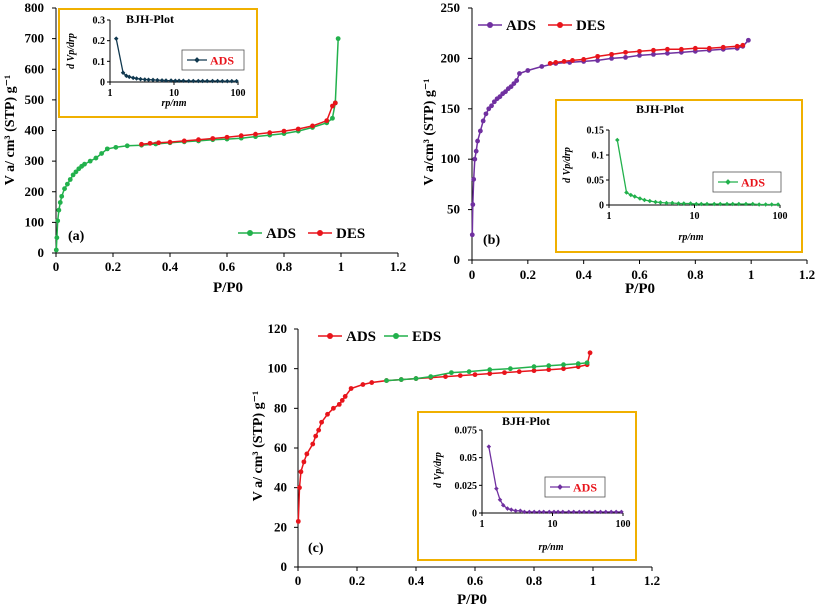  Describe the element at coordinates (596, 131) in the screenshot. I see `inset-y-tick-label: 0.15` at that location.